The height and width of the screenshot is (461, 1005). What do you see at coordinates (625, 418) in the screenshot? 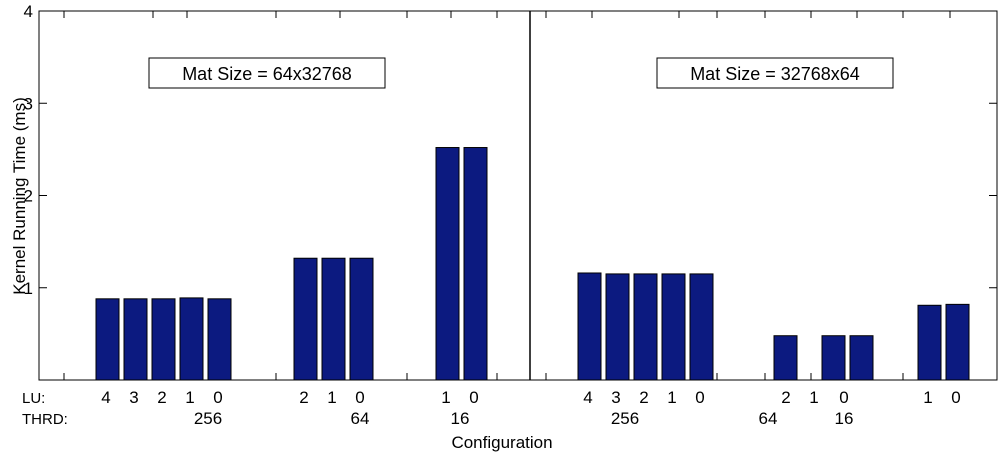
I see `thrd-label-p1-g0: 256` at bounding box center [625, 418].